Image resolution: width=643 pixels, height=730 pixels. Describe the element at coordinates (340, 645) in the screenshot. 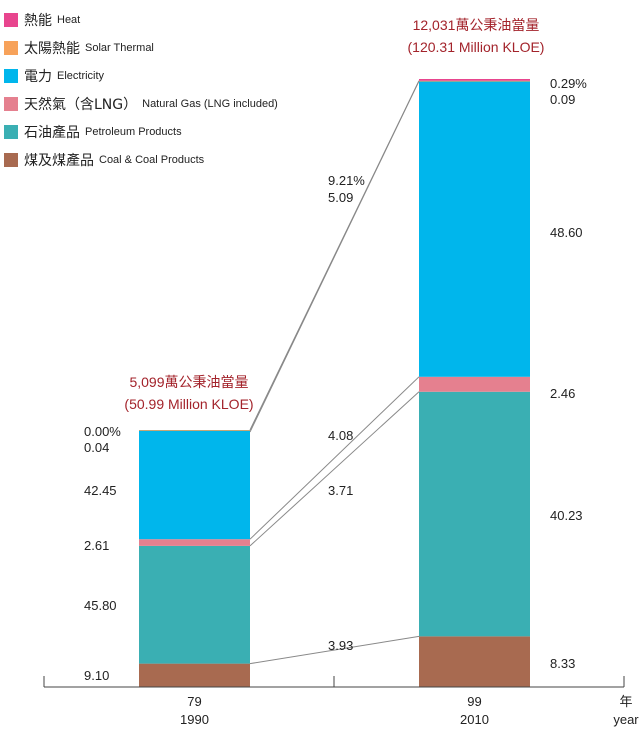

I see `growth-label: 3.93` at that location.